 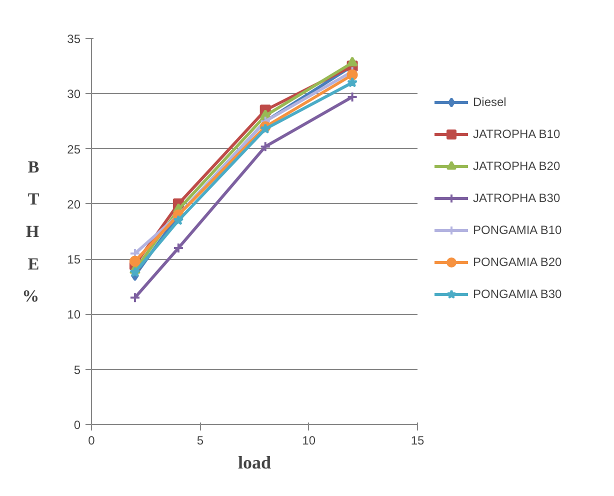 What do you see at coordinates (255, 462) in the screenshot?
I see `x-axis-title: load` at bounding box center [255, 462].